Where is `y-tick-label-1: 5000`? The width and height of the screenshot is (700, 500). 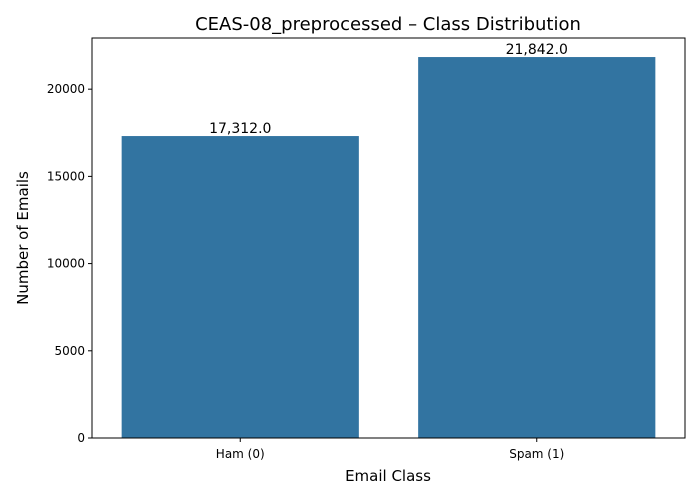 y-tick-label-1: 5000 is located at coordinates (69, 351).